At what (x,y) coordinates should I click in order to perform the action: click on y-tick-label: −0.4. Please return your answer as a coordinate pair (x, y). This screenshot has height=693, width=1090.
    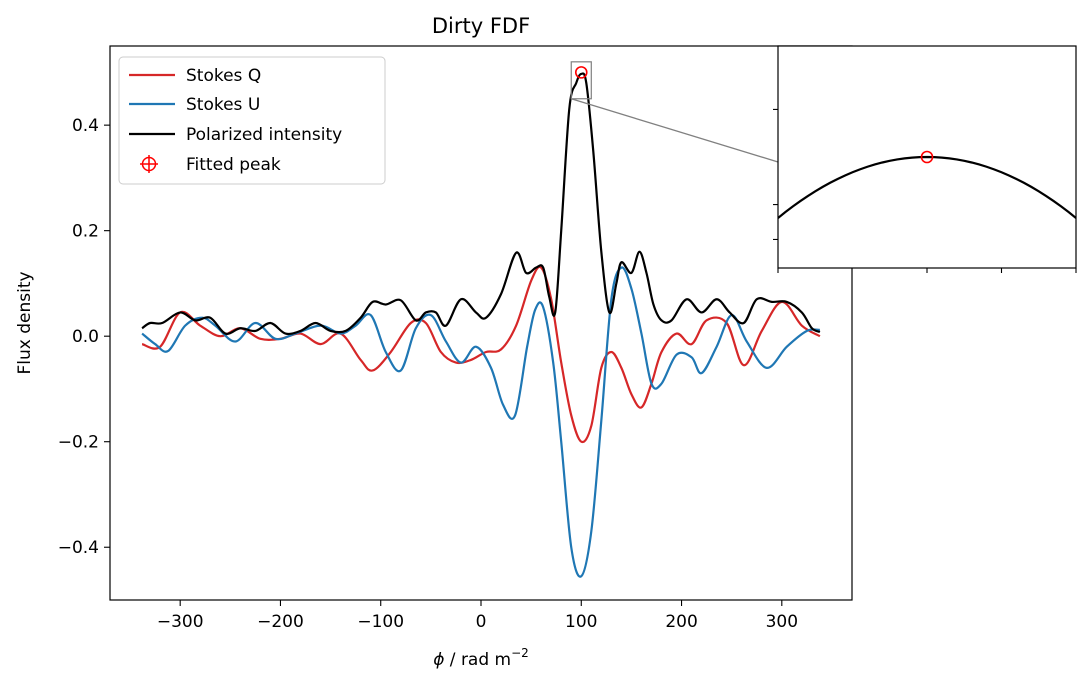
    Looking at the image, I should click on (78, 548).